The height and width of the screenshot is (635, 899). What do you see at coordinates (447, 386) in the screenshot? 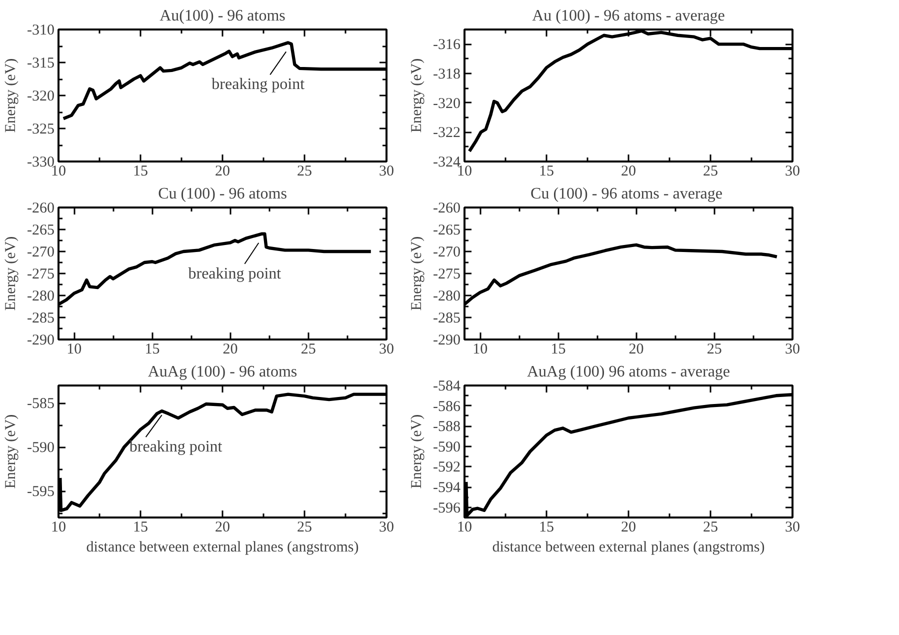
I see `y-tick-label: -584` at bounding box center [447, 386].